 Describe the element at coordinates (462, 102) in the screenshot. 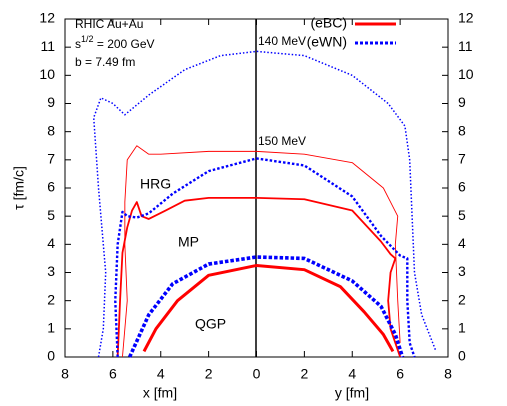

I see `y2-tick-label: 9` at that location.